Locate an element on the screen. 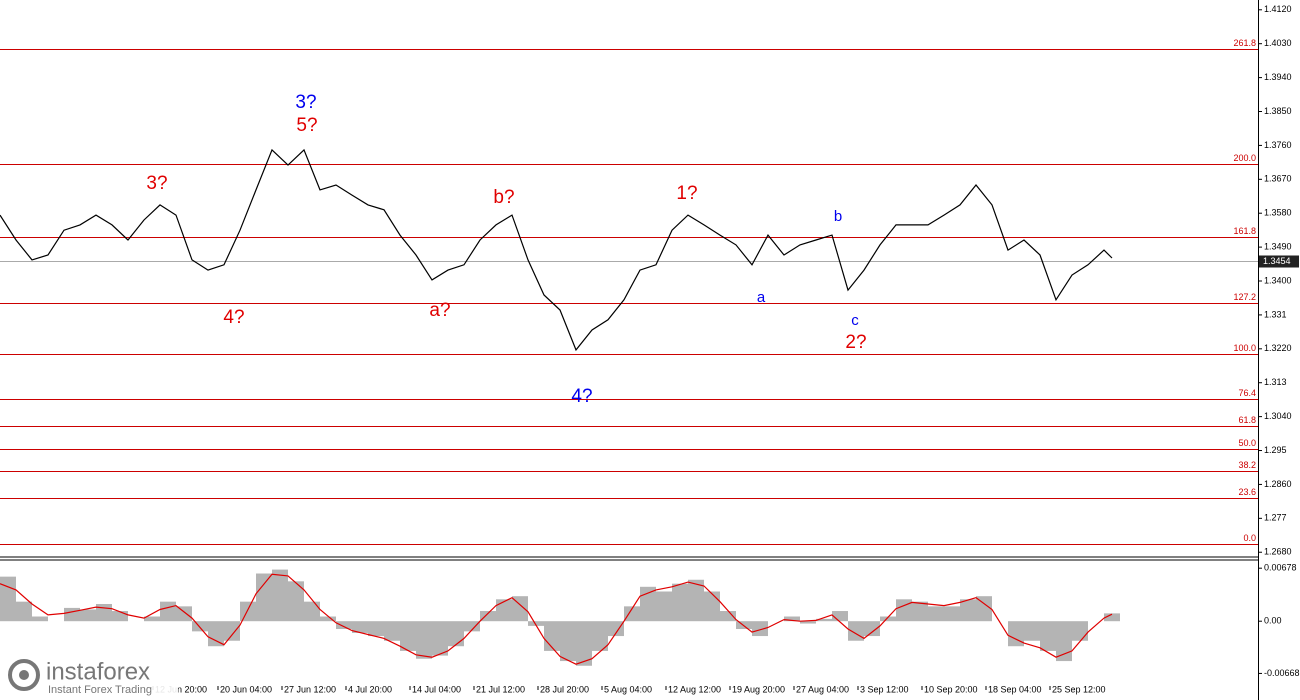 This screenshot has height=700, width=1300. y-tick-label: 1.2680 is located at coordinates (1278, 552).